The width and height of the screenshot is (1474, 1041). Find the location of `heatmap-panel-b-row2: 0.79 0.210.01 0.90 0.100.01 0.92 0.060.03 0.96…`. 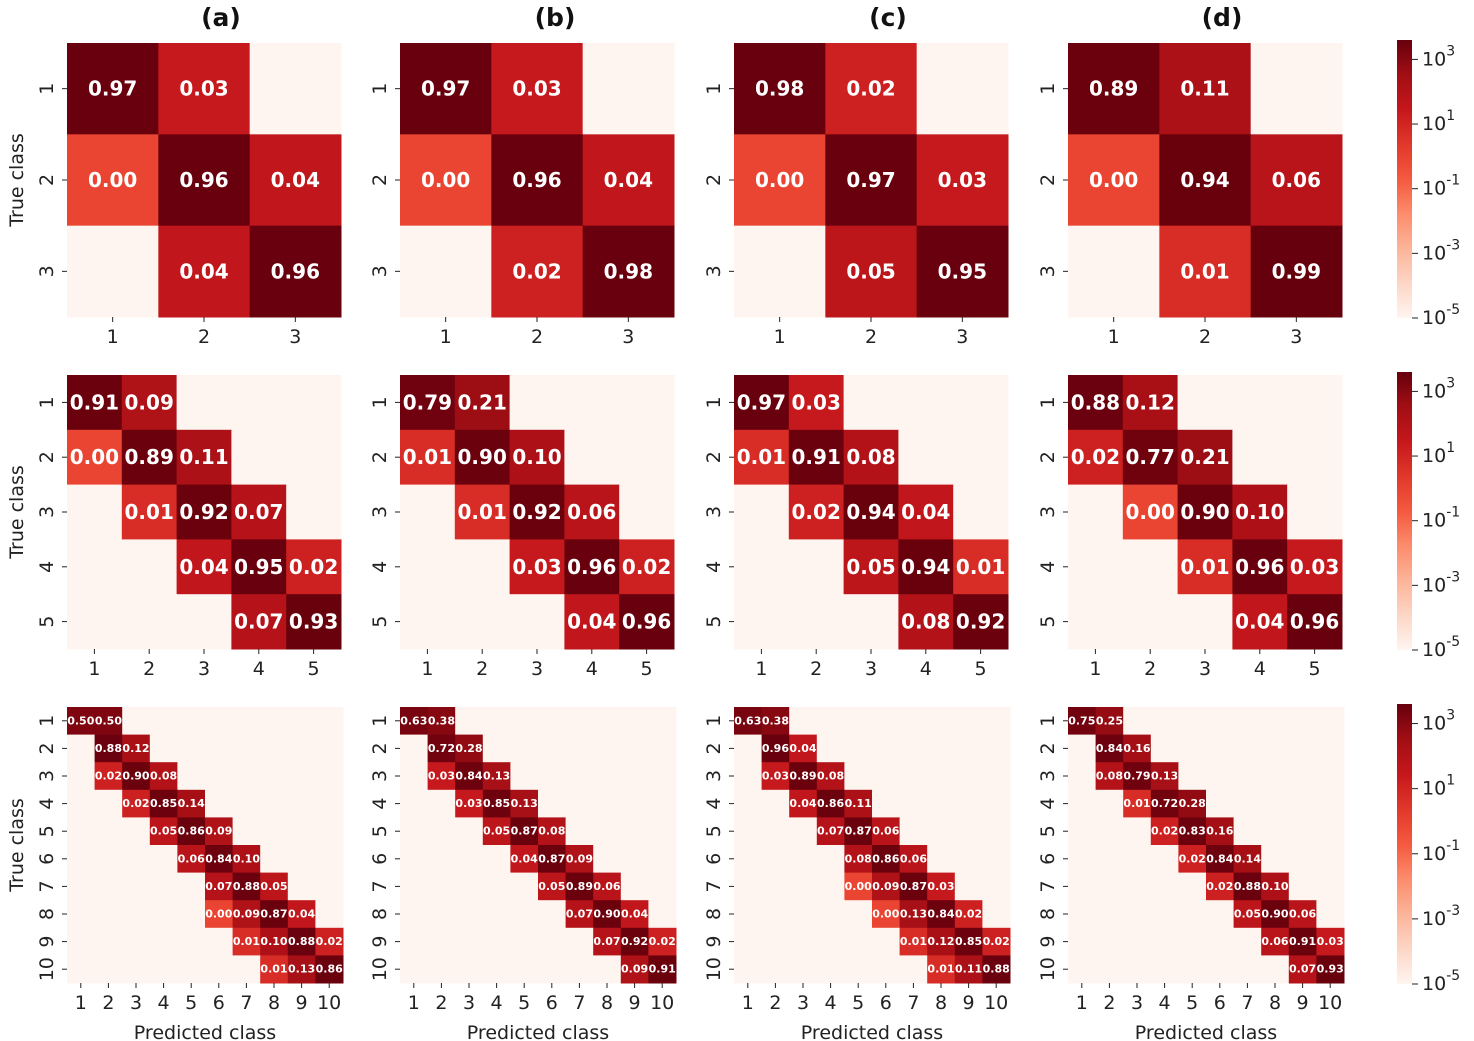

heatmap-panel-b-row2: 0.79 0.210.01 0.90 0.100.01 0.92 0.060.03 0.96… is located at coordinates (522, 527).